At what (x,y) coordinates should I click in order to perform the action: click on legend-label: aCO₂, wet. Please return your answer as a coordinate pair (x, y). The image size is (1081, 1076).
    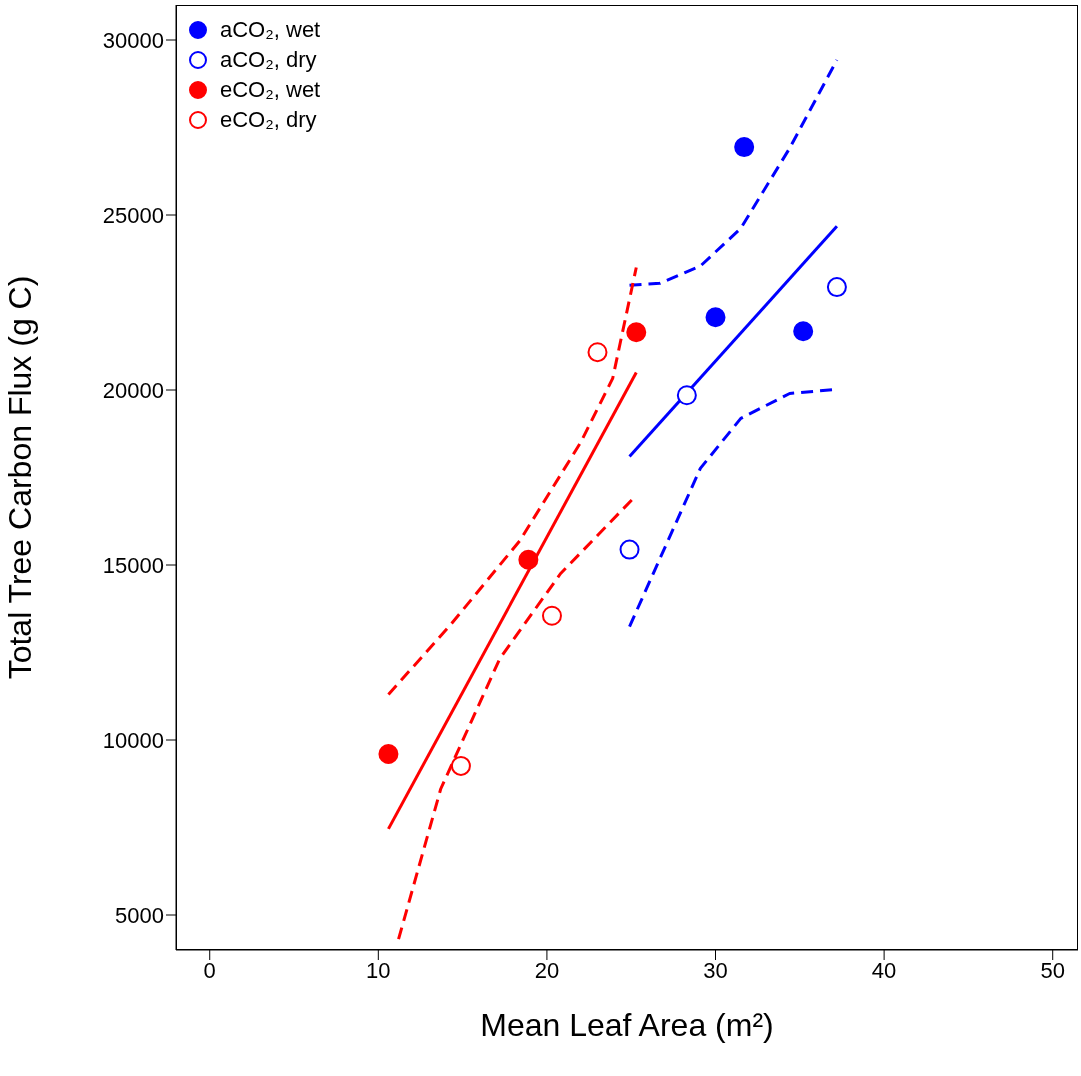
    Looking at the image, I should click on (270, 30).